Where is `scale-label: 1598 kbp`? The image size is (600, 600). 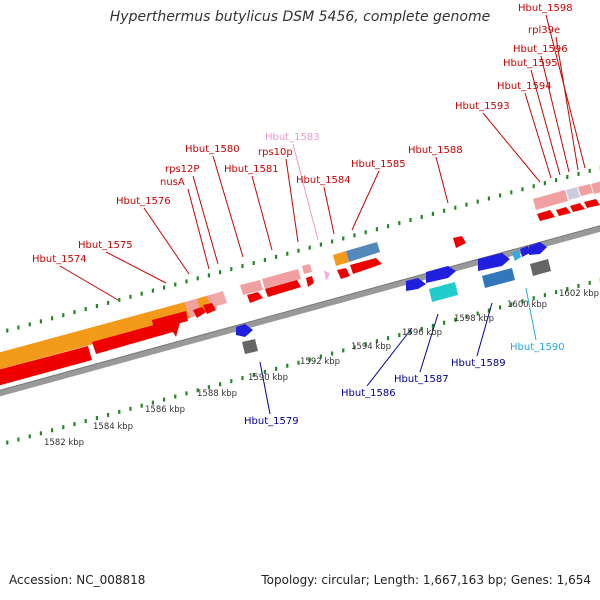 scale-label: 1598 kbp is located at coordinates (474, 319).